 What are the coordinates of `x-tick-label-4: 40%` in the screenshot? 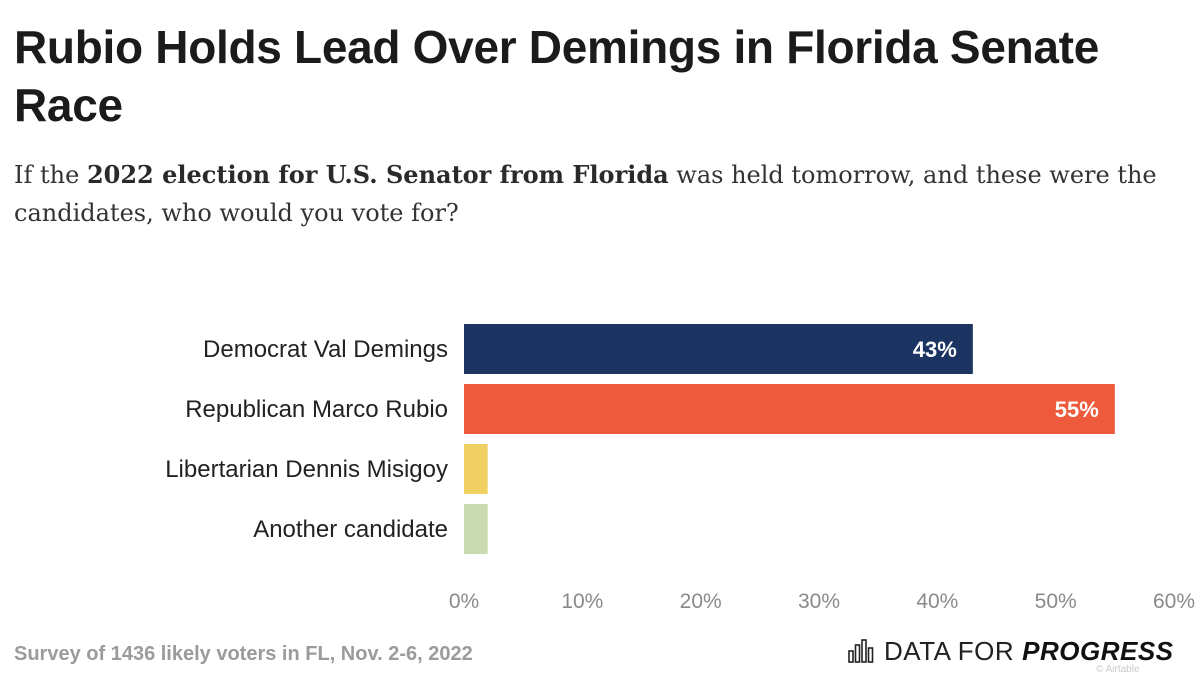 It's located at (937, 601).